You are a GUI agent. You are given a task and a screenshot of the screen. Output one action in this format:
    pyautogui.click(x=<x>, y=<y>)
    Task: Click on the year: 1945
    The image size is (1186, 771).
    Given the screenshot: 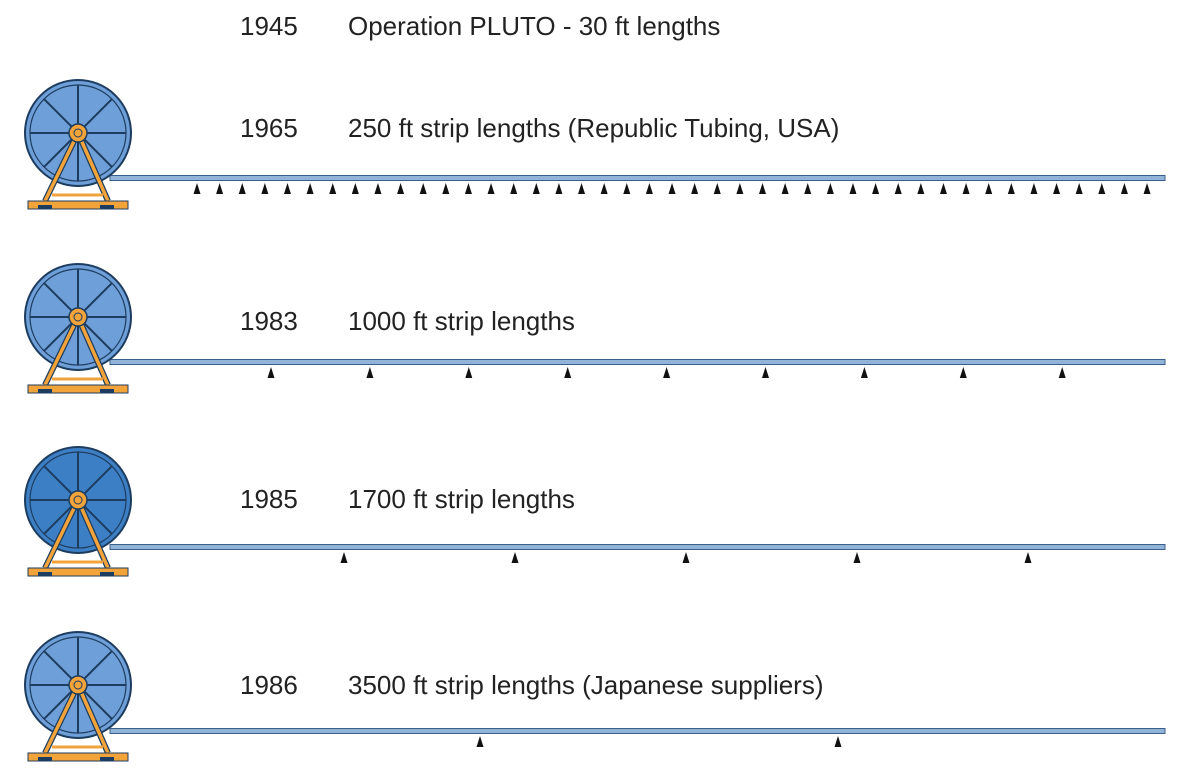 What is the action you would take?
    pyautogui.click(x=269, y=26)
    